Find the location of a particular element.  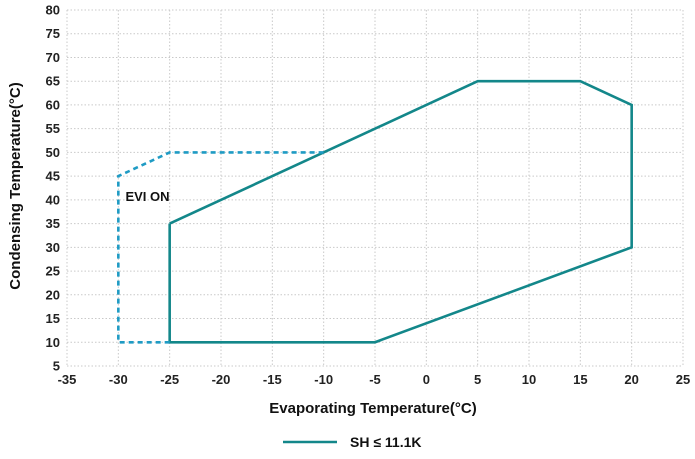

x-axis-ticks: -35 -30 -25 -20 -15 -10 -5 0 5 10 15 20 25 is located at coordinates (374, 379).